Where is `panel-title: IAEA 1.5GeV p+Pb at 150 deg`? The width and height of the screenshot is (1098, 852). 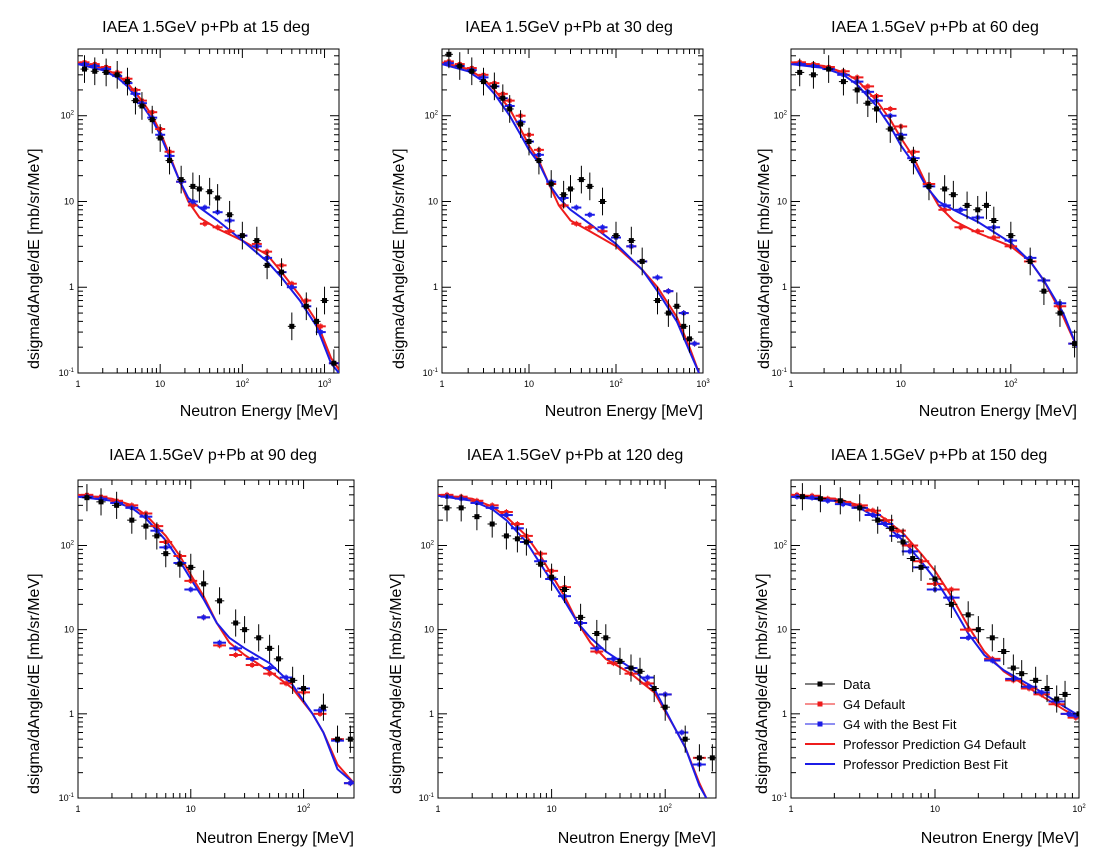
panel-title: IAEA 1.5GeV p+Pb at 150 deg is located at coordinates (939, 455).